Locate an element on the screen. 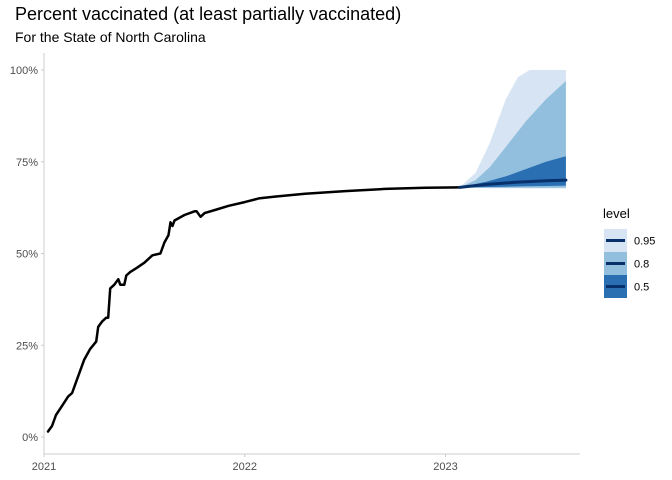 Image resolution: width=672 pixels, height=480 pixels. x-tick-label: 2023 is located at coordinates (445, 467).